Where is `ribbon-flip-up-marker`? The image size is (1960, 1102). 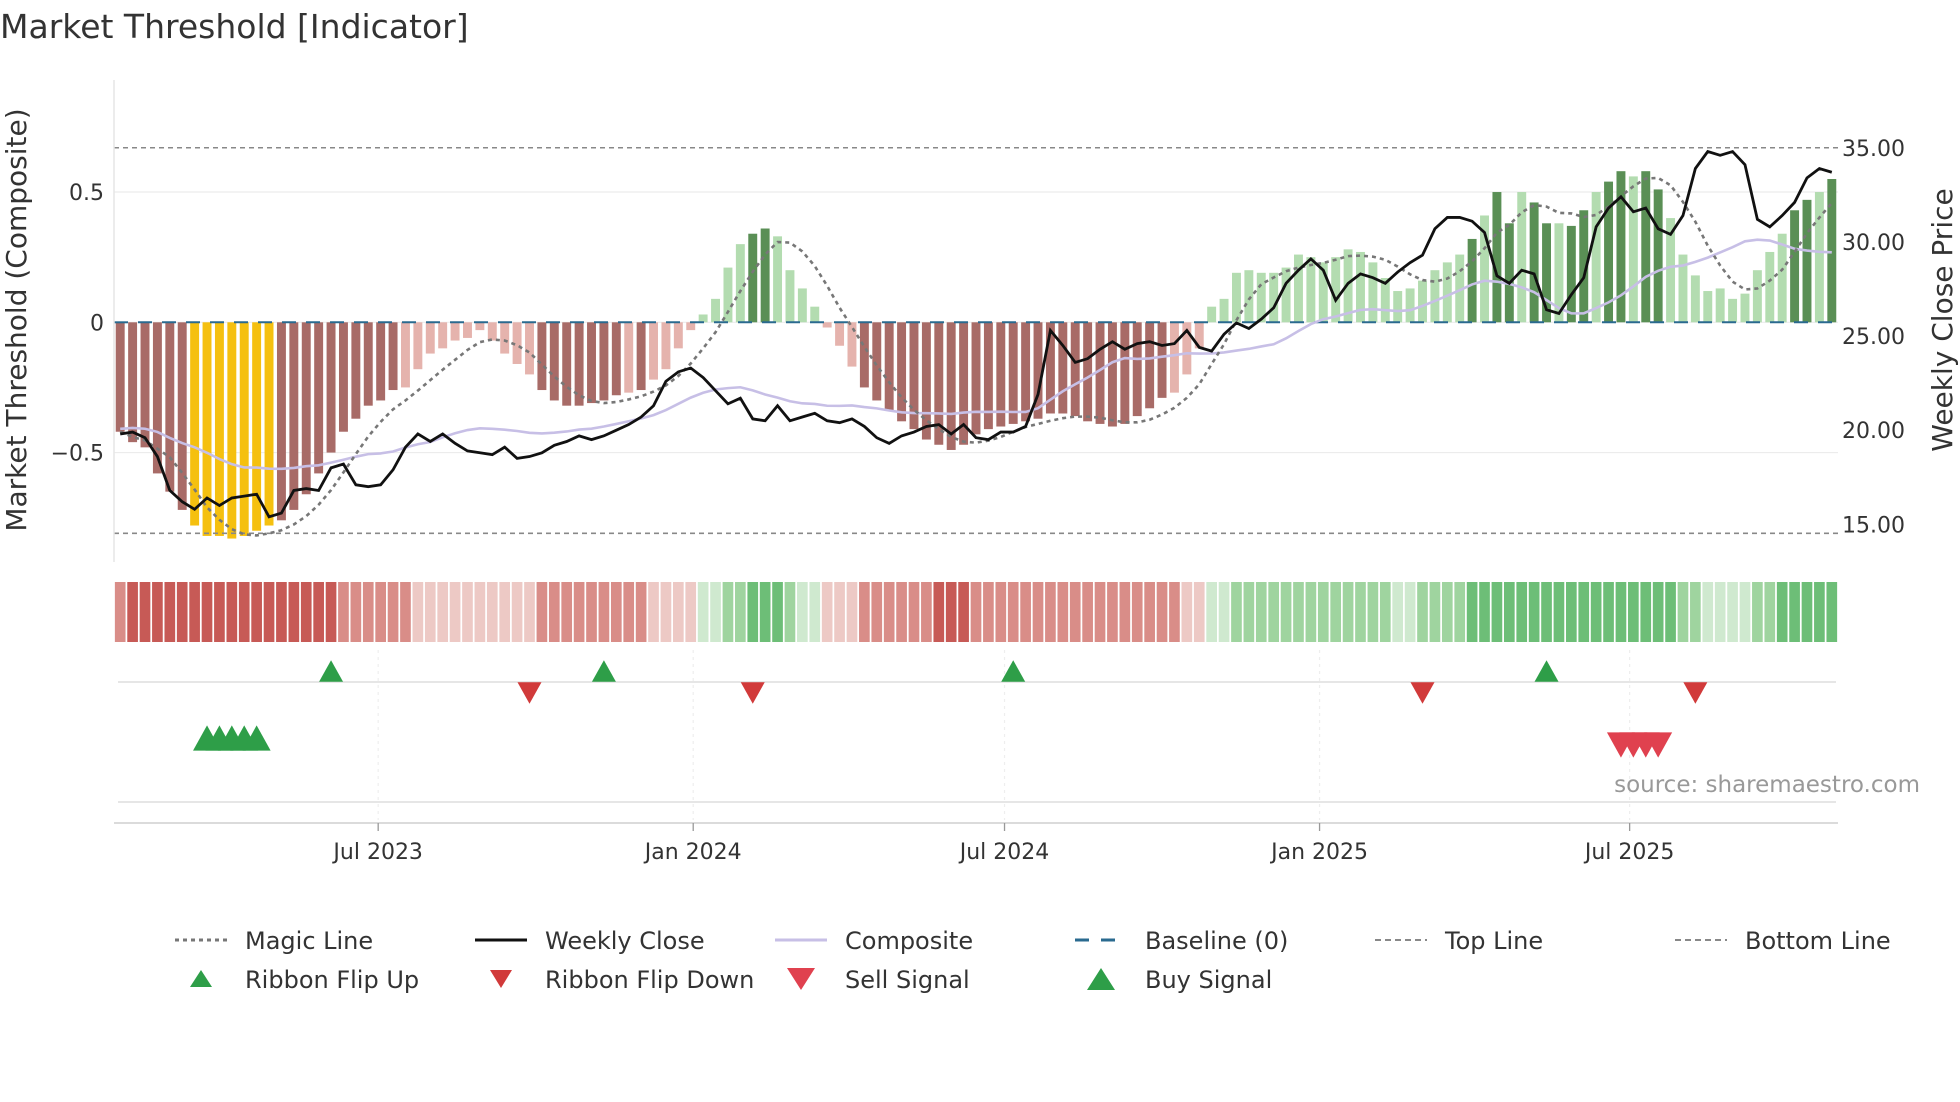
ribbon-flip-up-marker is located at coordinates (603, 671).